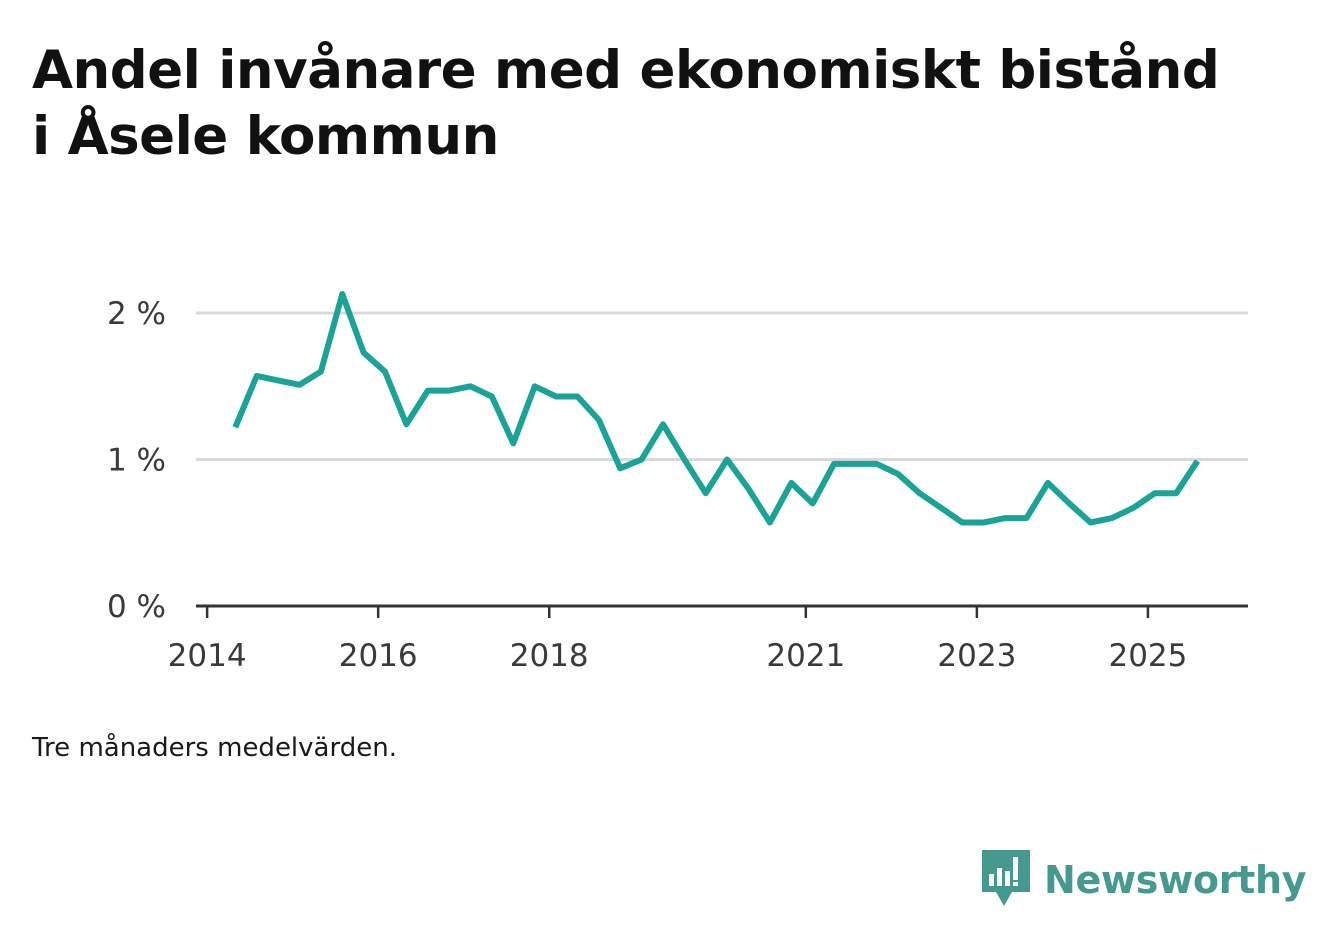  I want to click on newsworthy-logo-icon, so click(1006, 878).